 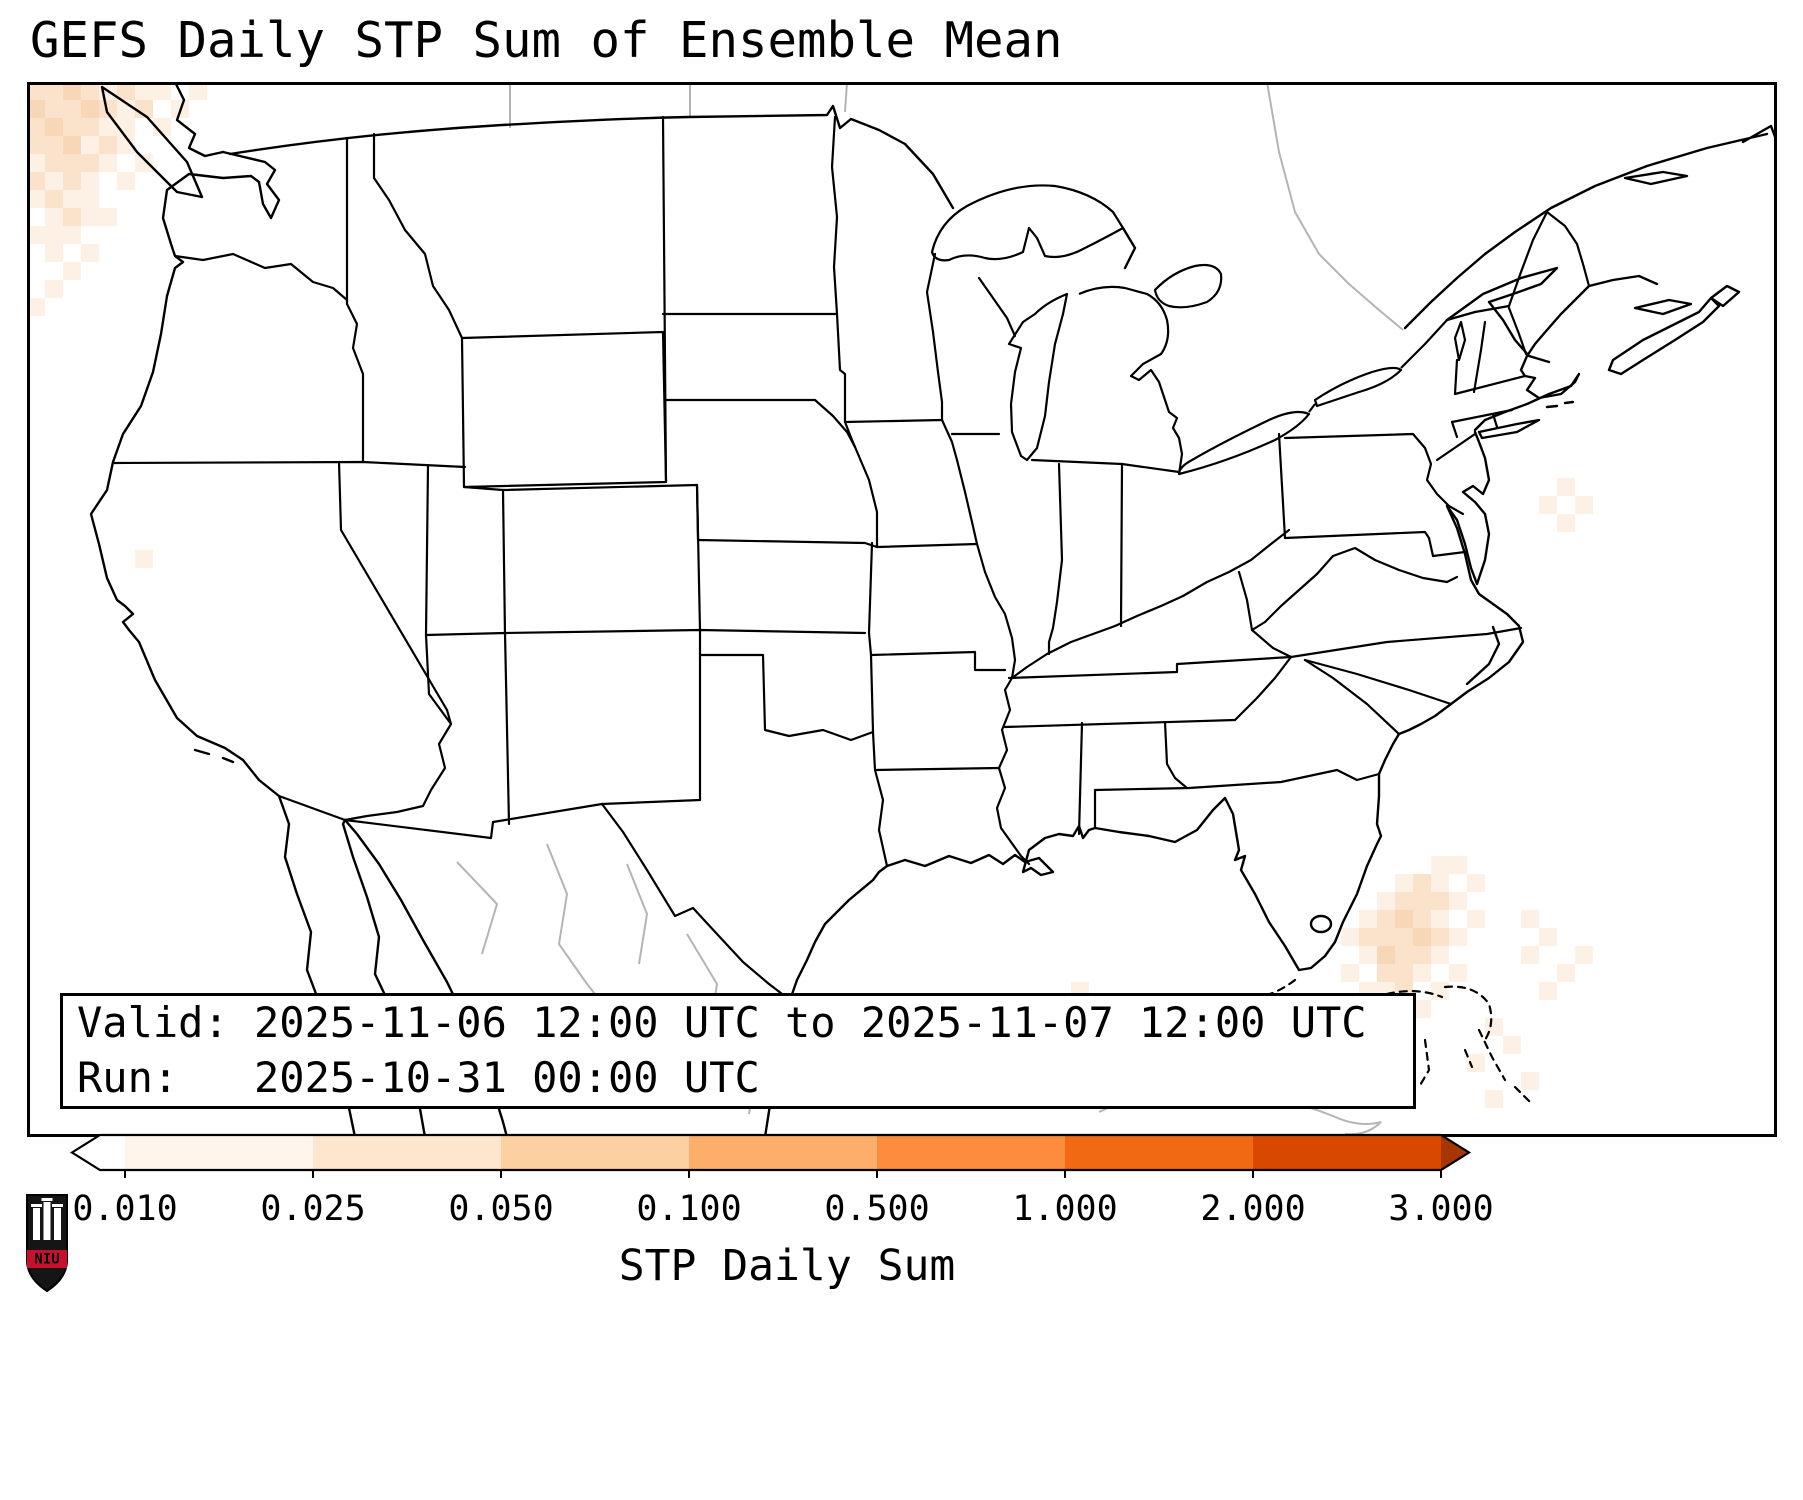 I want to click on colorbar-tick-label: 2.000, so click(x=1252, y=1209).